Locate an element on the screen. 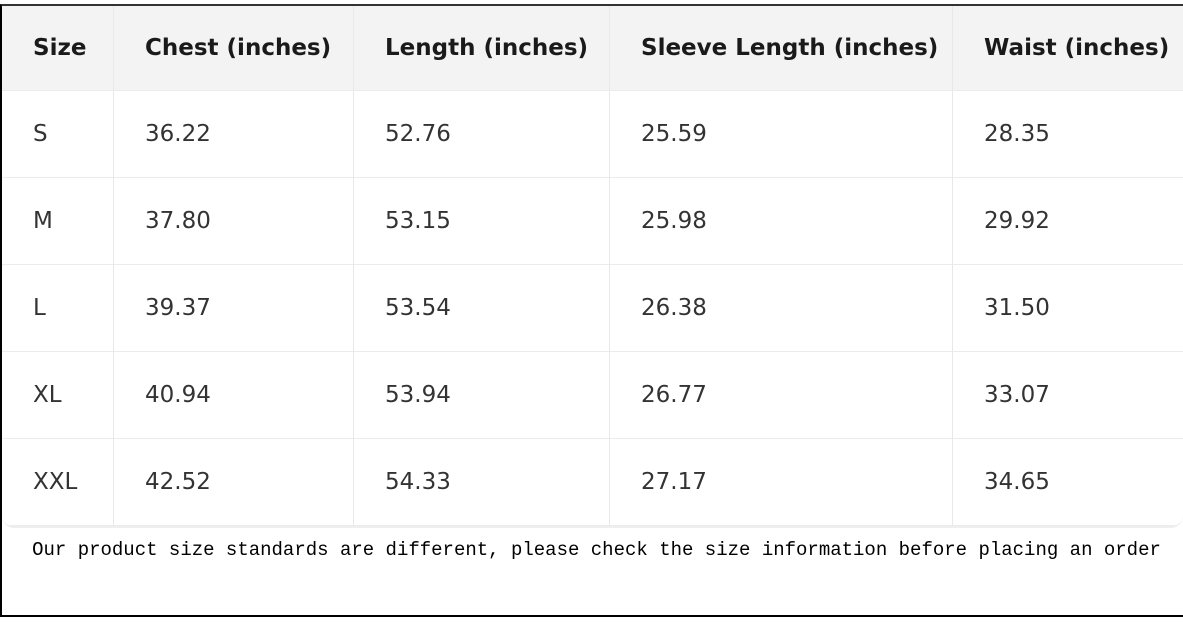 The width and height of the screenshot is (1183, 623). table-cell: 39.37 is located at coordinates (234, 308).